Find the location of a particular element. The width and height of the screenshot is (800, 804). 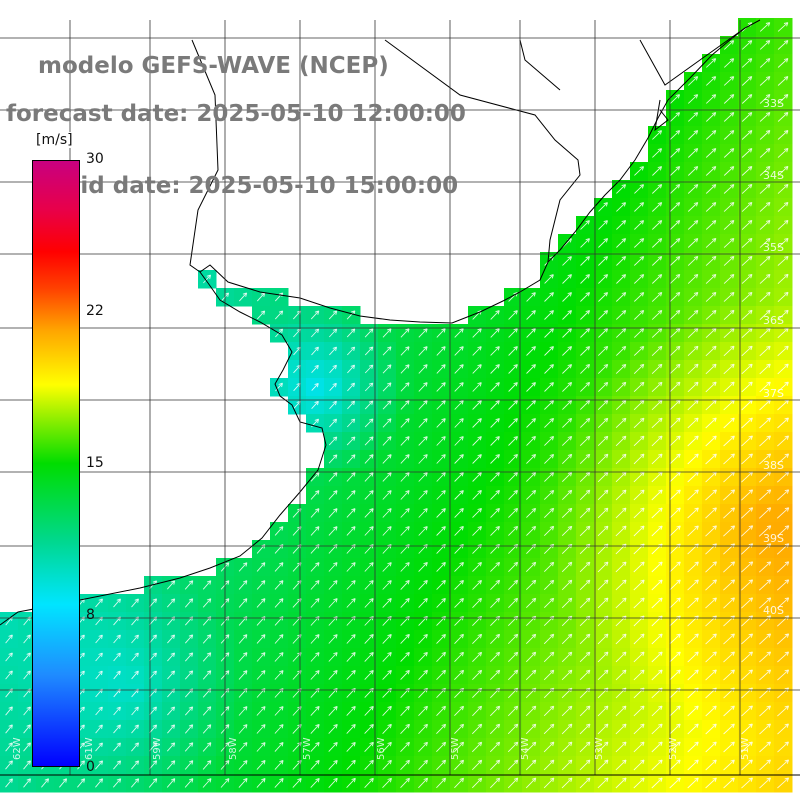

lat-label: 39S is located at coordinates (773, 538).